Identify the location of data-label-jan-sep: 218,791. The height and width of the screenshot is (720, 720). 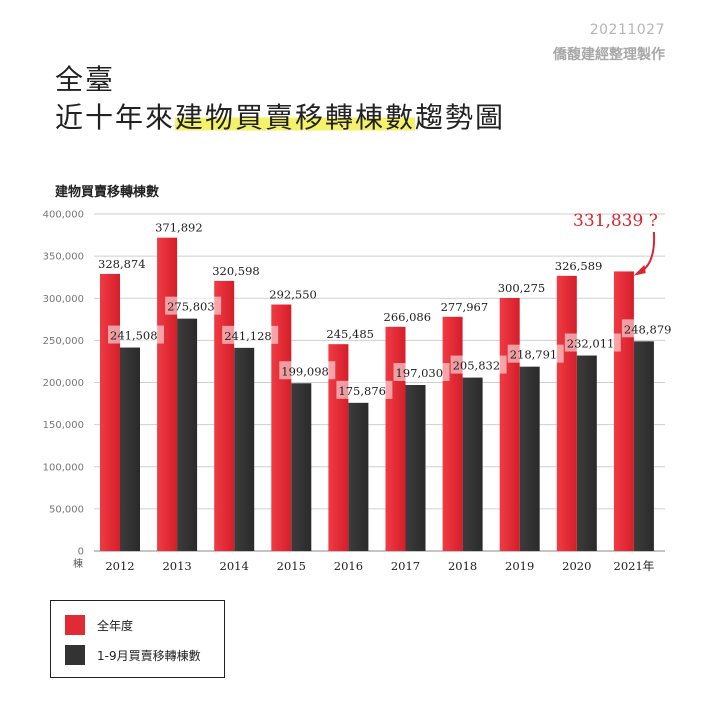
(534, 355).